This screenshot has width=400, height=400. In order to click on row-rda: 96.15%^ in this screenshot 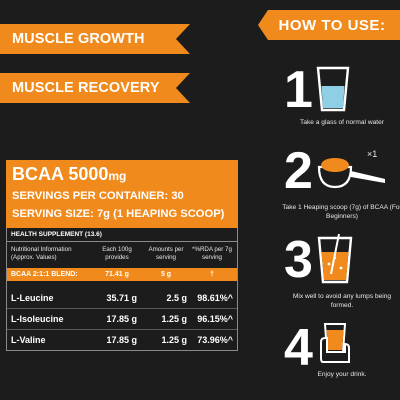, I will do `click(215, 319)`.